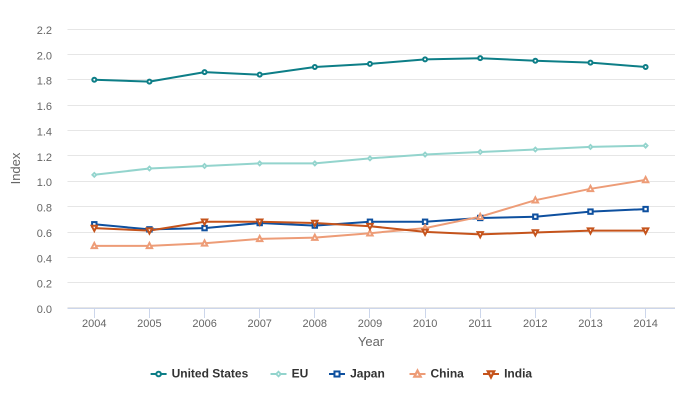 This screenshot has width=684, height=405. I want to click on svg-text: 2004, so click(94, 324).